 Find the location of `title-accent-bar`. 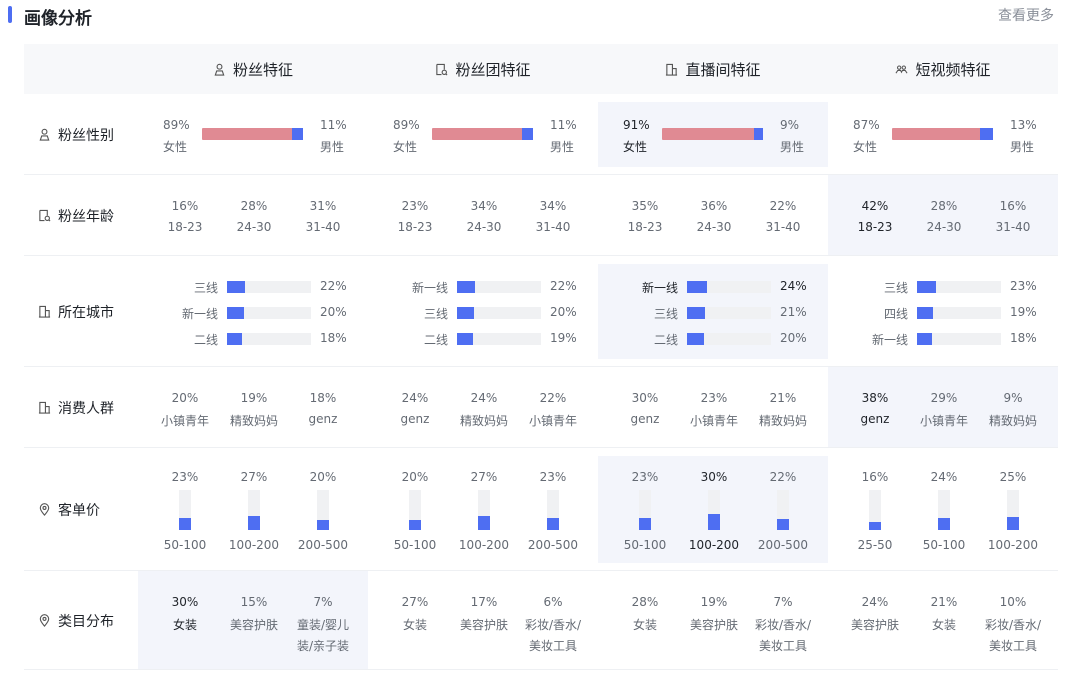

title-accent-bar is located at coordinates (10, 14).